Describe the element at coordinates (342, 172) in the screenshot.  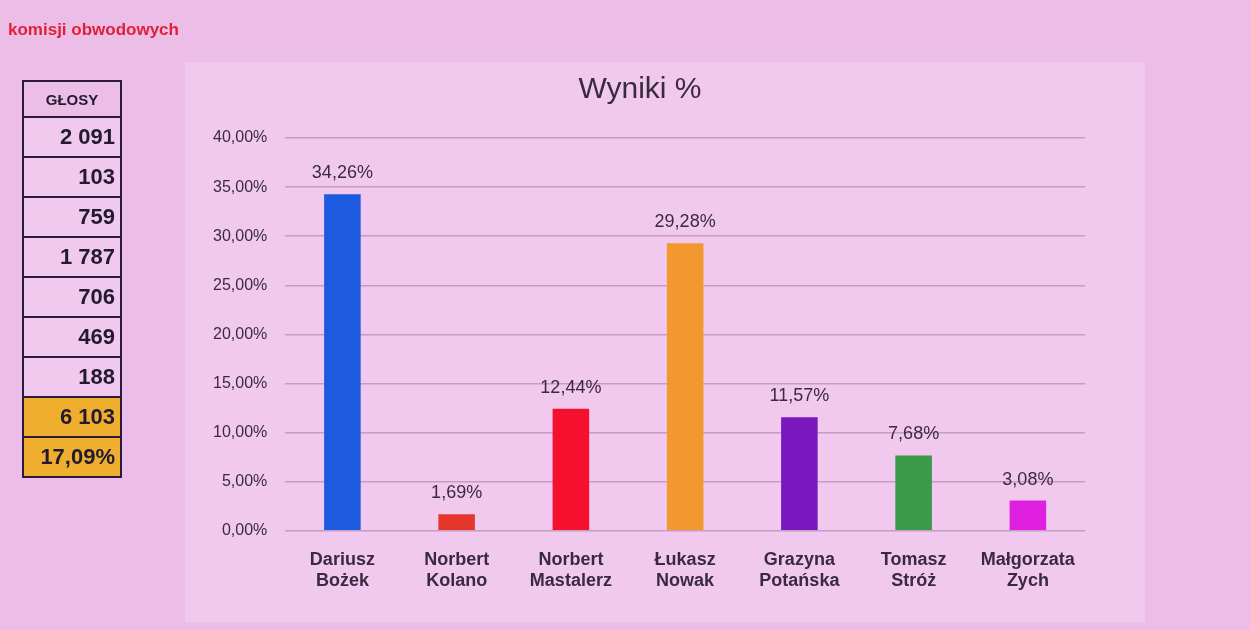
I see `data-label: 34,26%` at that location.